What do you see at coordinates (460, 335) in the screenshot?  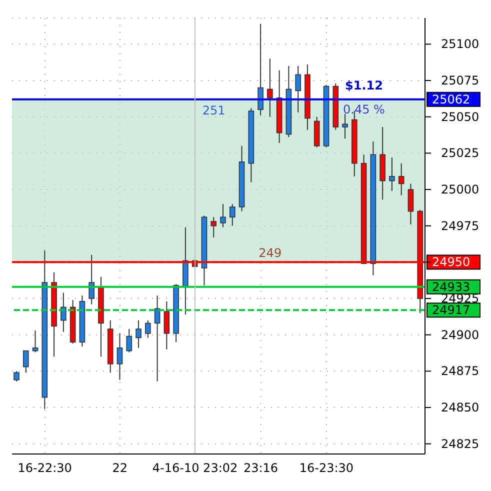 I see `y-tick-label: 24900` at bounding box center [460, 335].